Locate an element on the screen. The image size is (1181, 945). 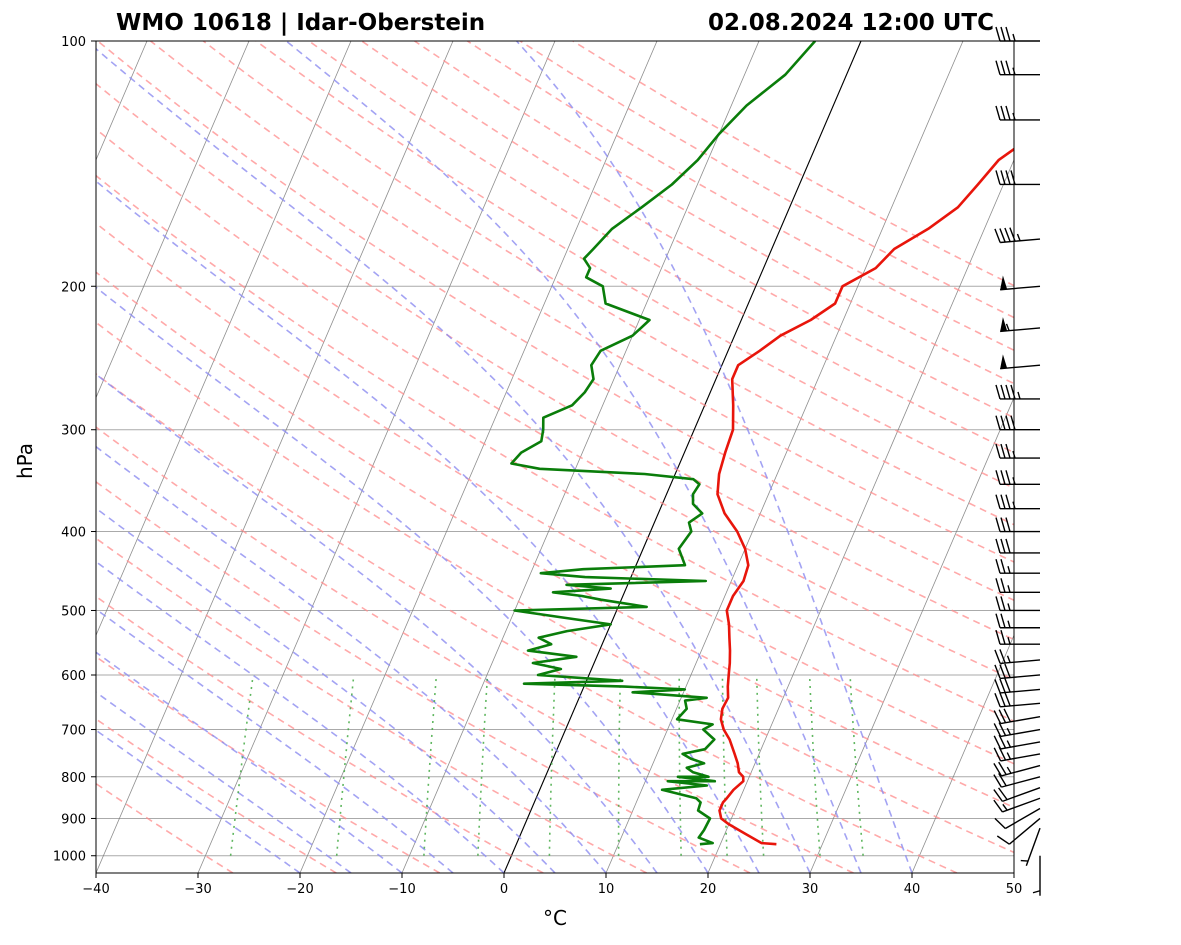
y-tick-label: 700 is located at coordinates (73, 731).